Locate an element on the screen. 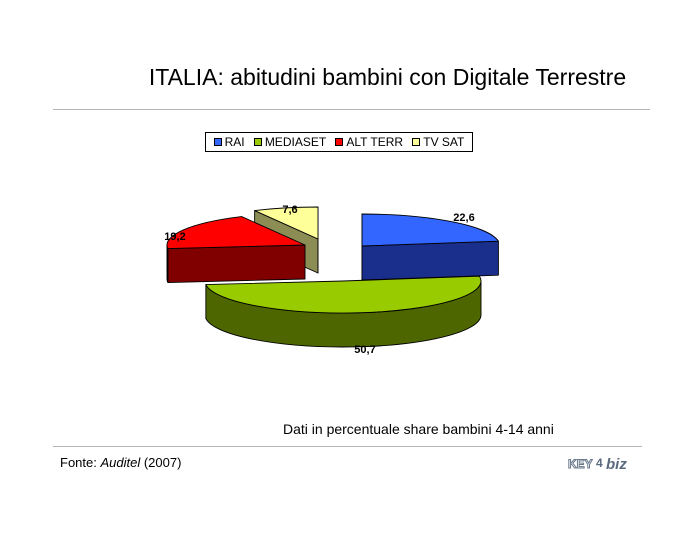 This screenshot has height=550, width=700. logo-four-text: 4 is located at coordinates (599, 463).